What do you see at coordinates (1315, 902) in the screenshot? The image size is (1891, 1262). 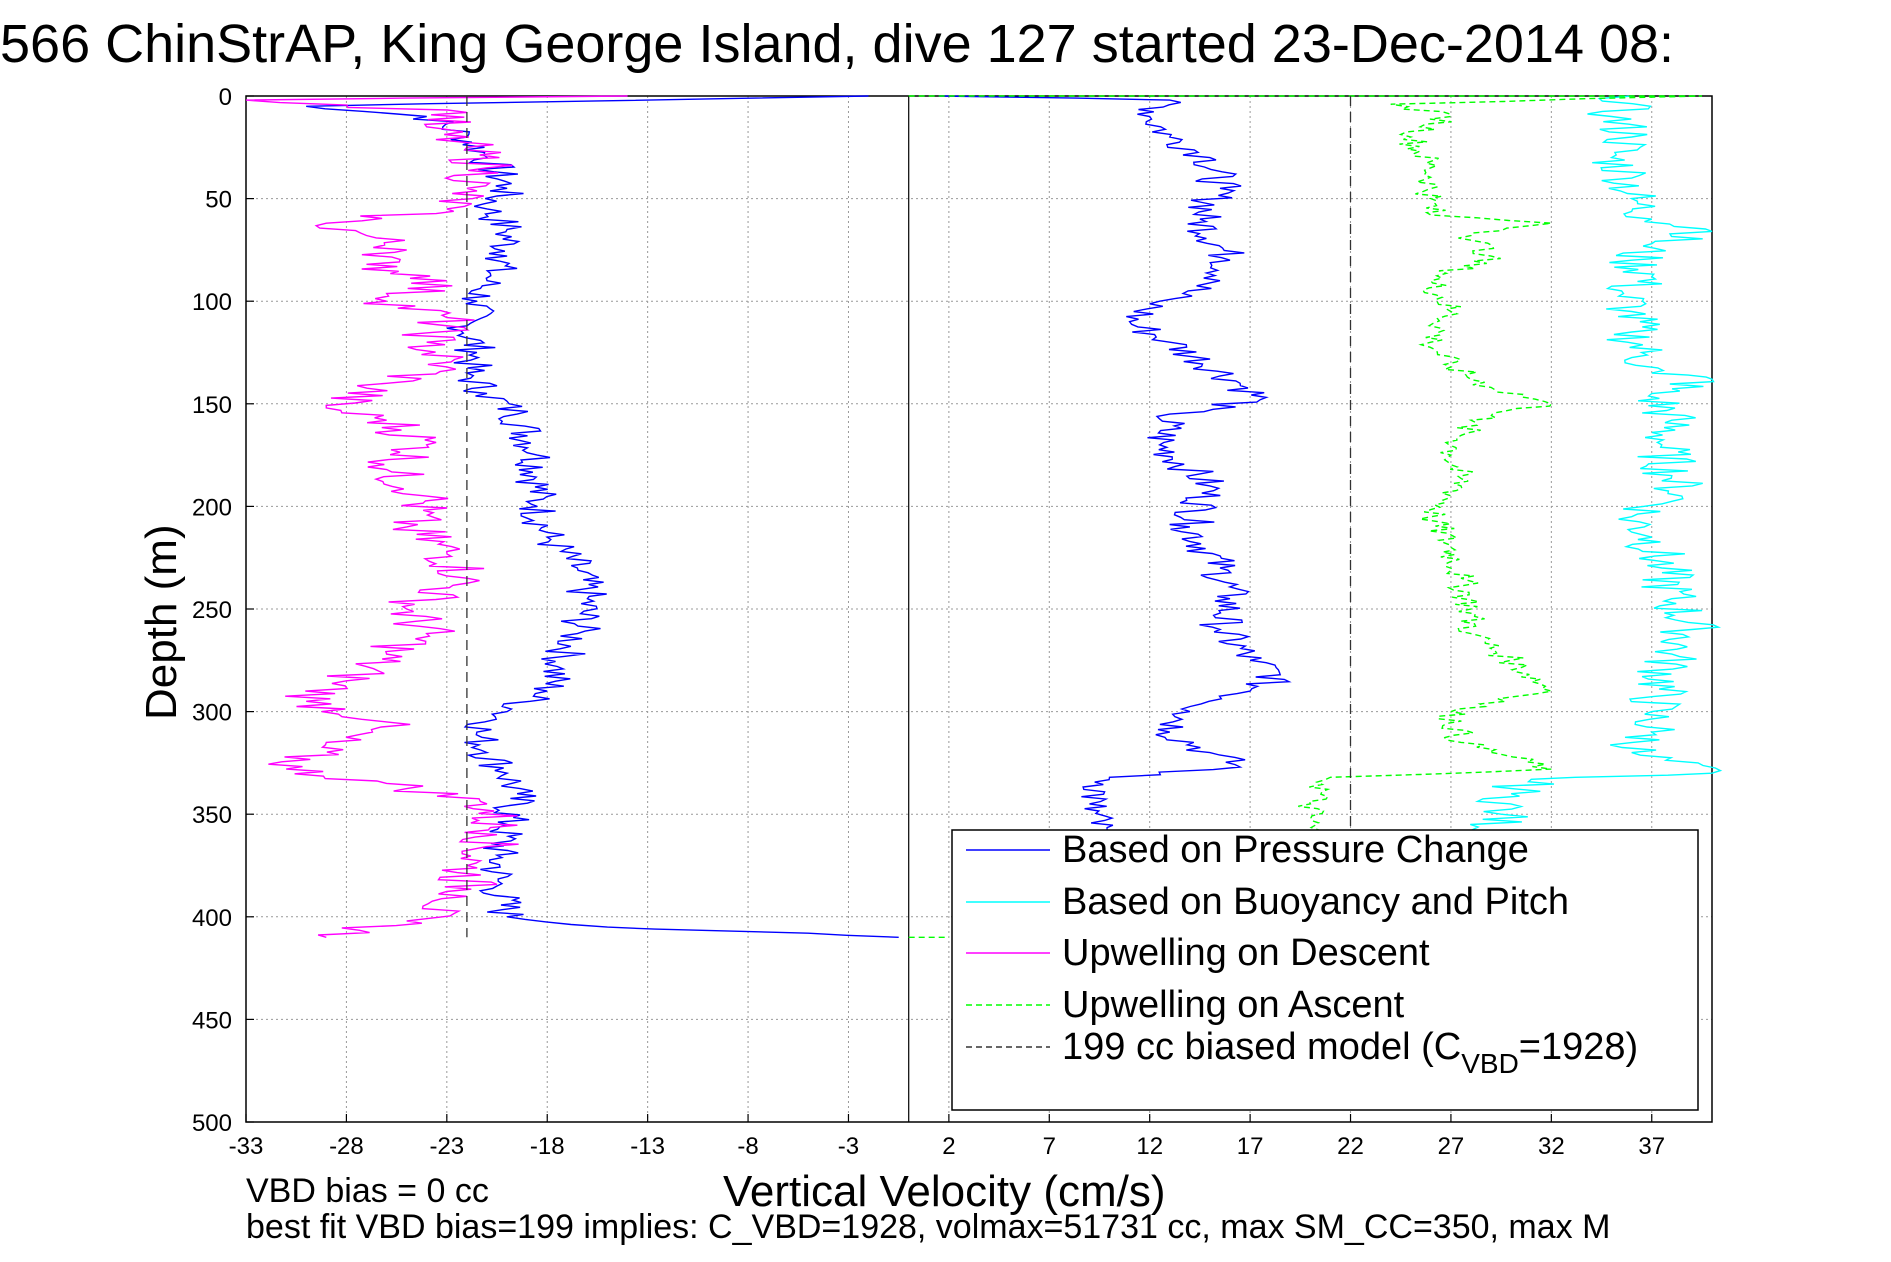 I see `legend-label: Based on Buoyancy and Pitch` at bounding box center [1315, 902].